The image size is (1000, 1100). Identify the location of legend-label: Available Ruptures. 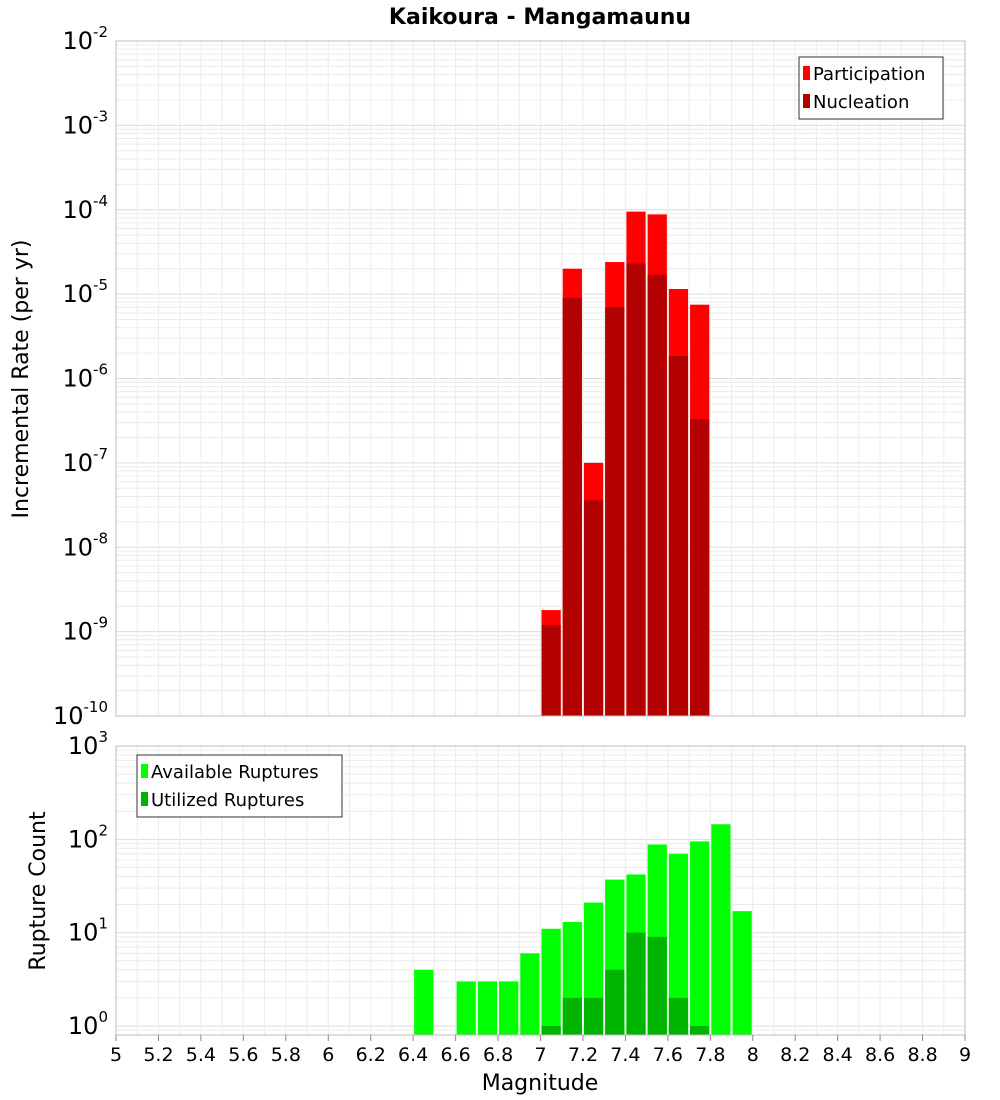
(235, 772).